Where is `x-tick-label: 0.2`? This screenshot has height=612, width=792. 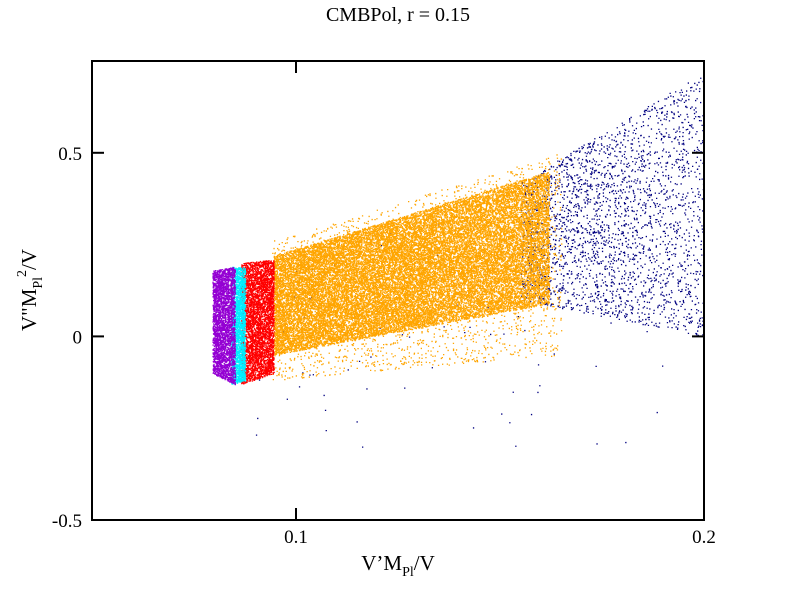
x-tick-label: 0.2 is located at coordinates (704, 537).